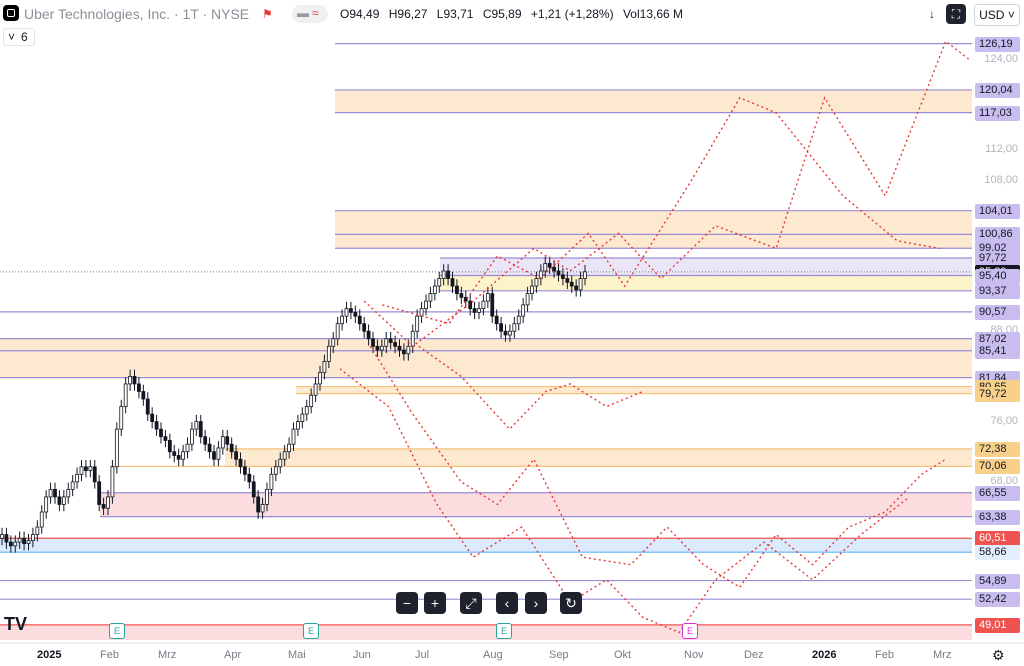 This screenshot has height=666, width=1024. Describe the element at coordinates (997, 339) in the screenshot. I see `price-label: 87,02` at that location.